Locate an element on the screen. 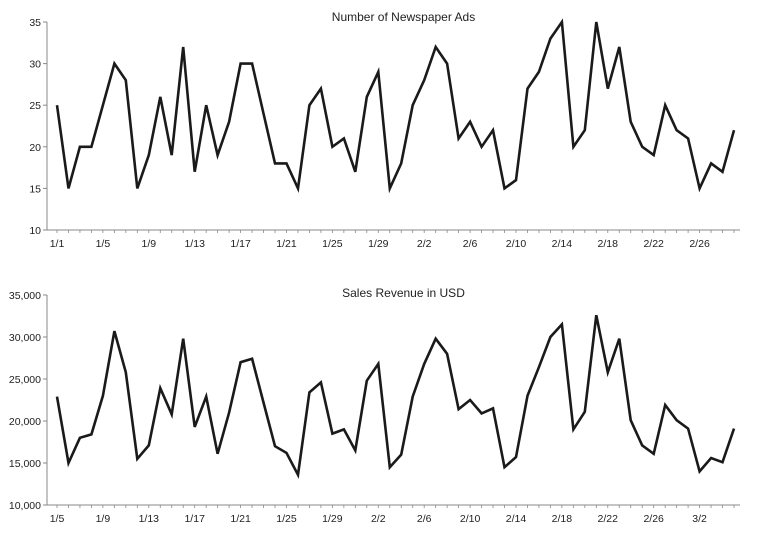 The height and width of the screenshot is (549, 760). y-tick-label: 20,000 is located at coordinates (25, 422).